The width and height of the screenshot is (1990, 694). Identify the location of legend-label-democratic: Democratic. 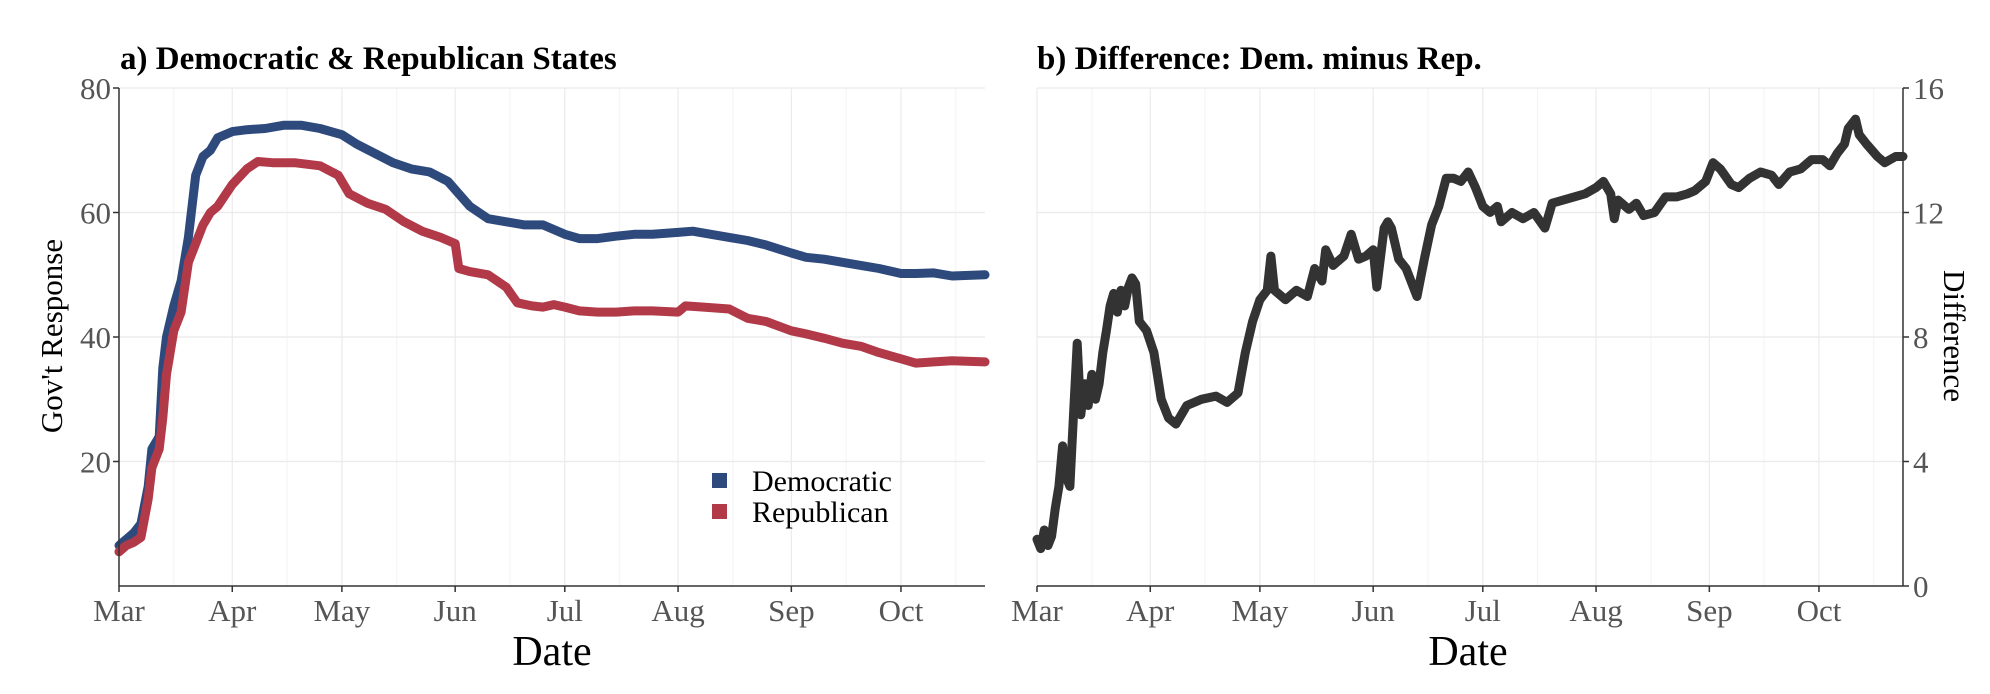
(822, 481).